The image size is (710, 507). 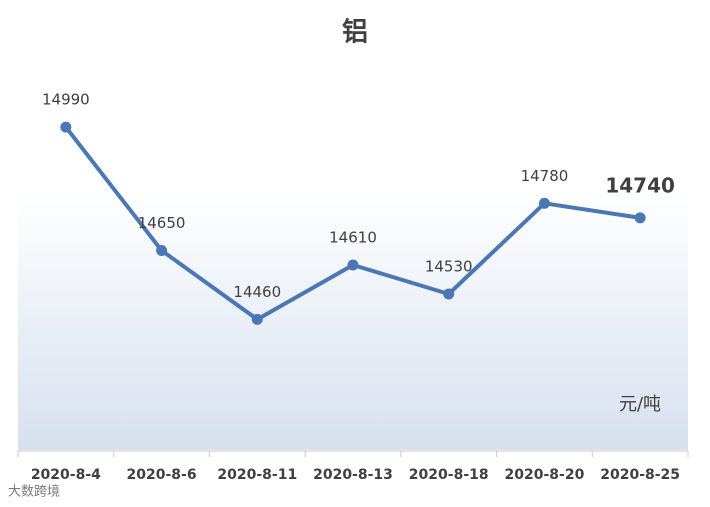 I want to click on x-tick-label: 2020-8-4, so click(x=66, y=475).